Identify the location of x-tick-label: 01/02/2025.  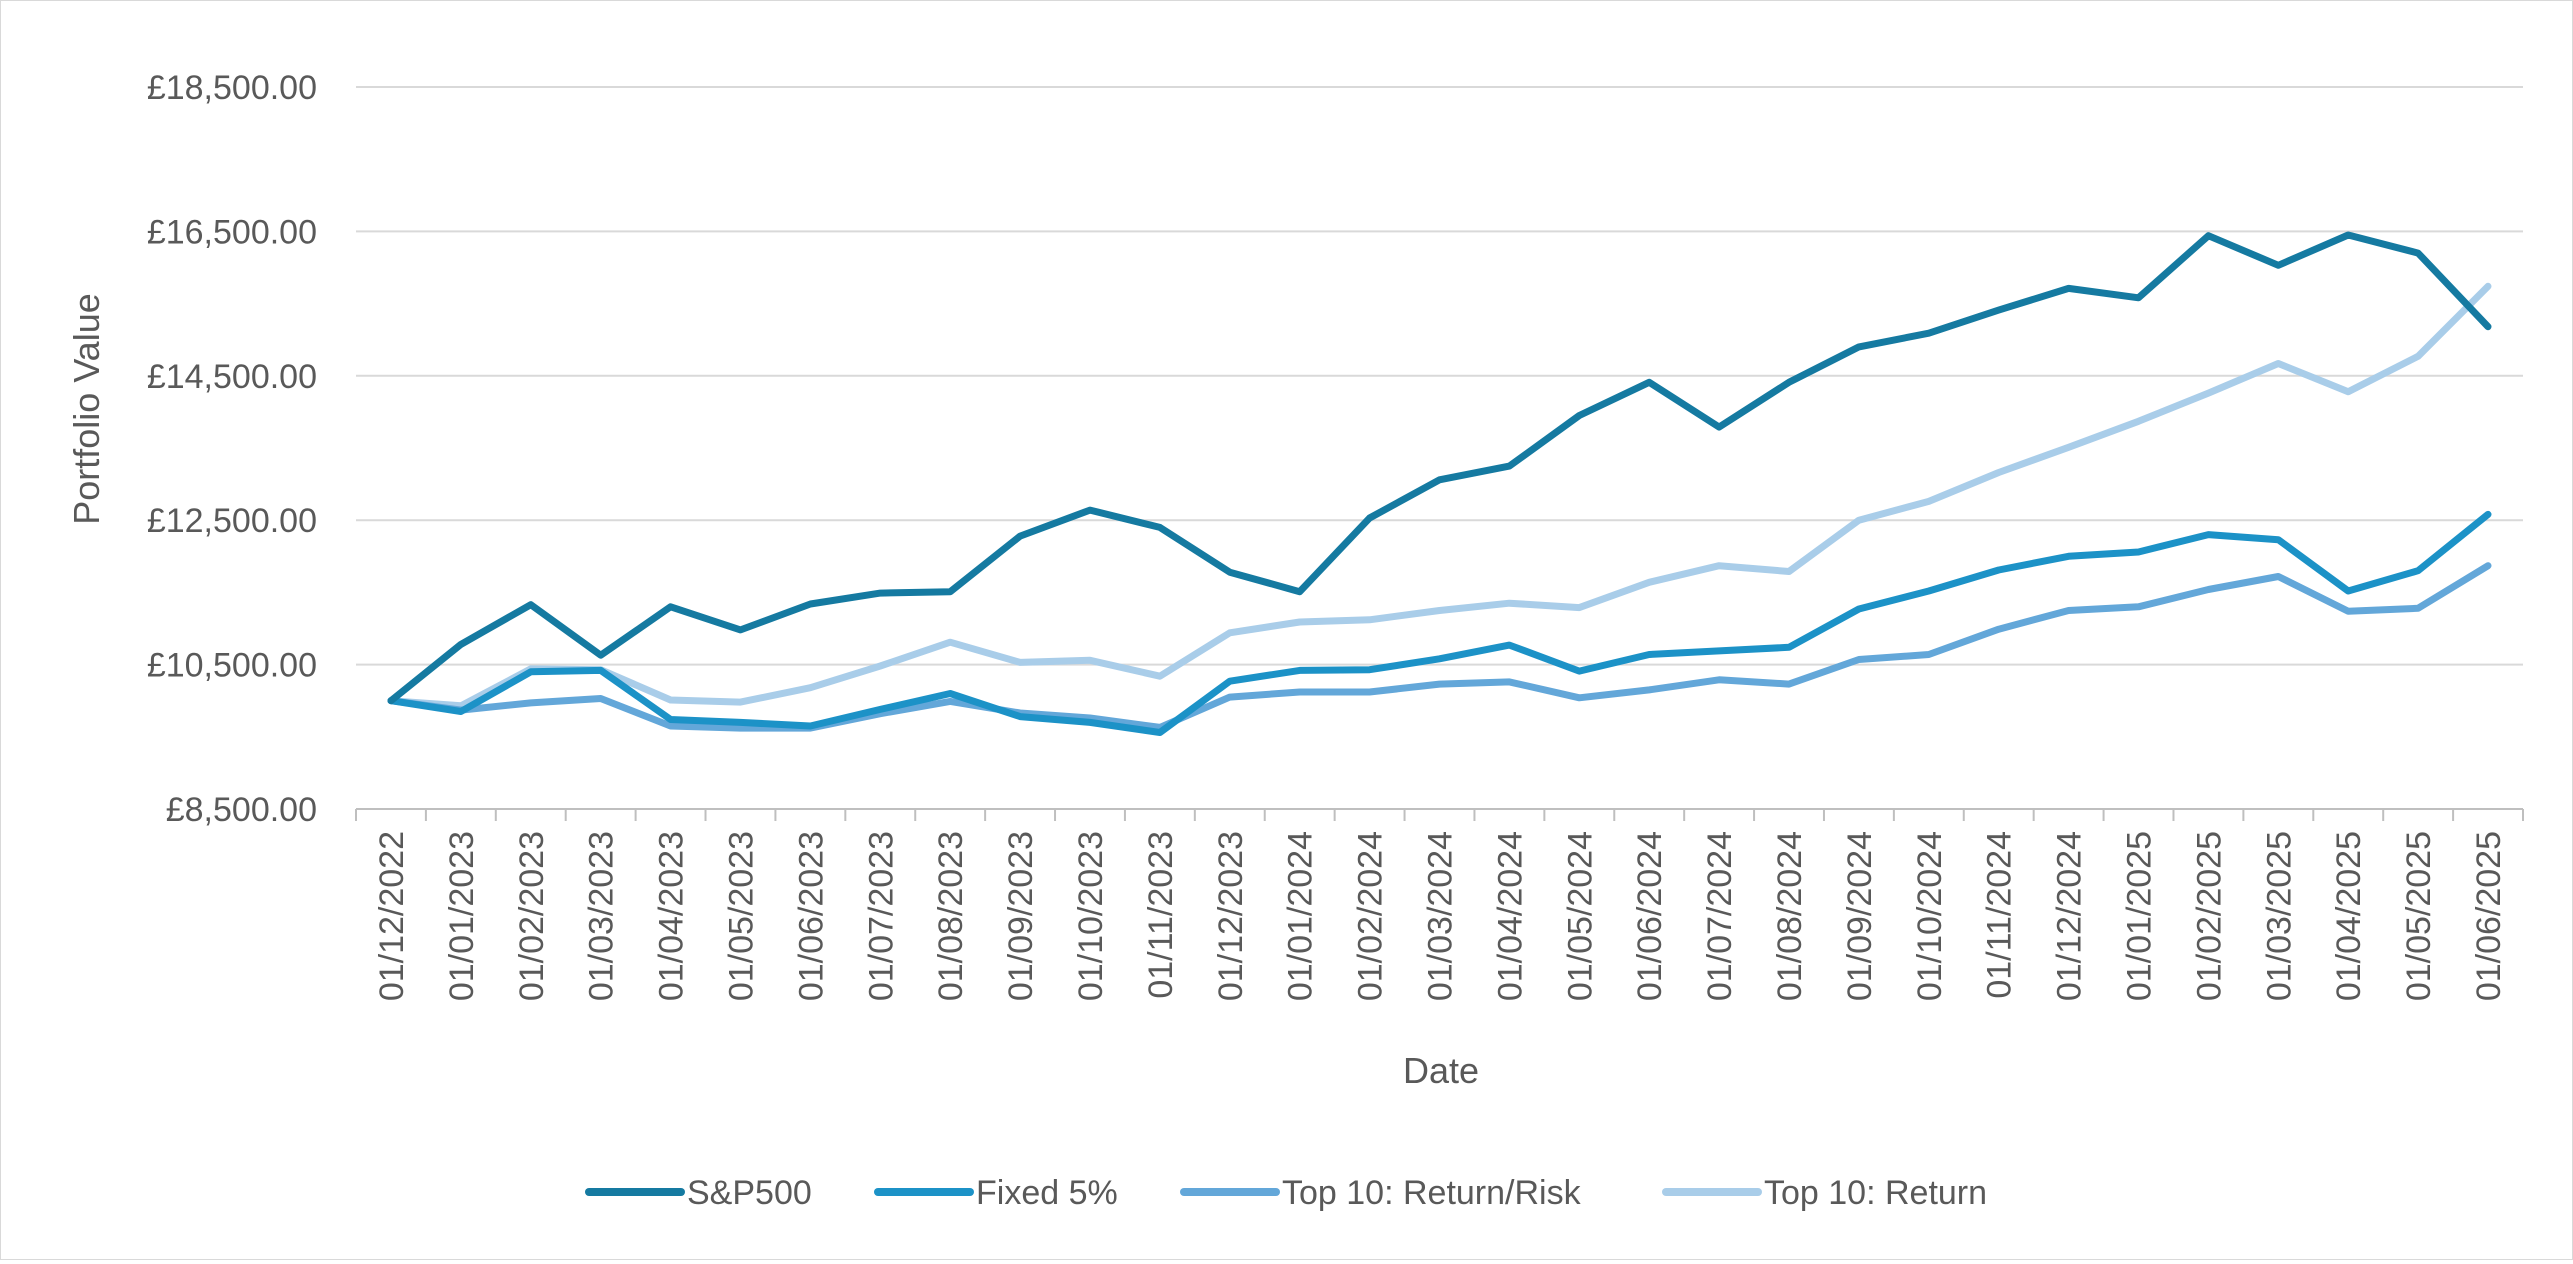
(2209, 916).